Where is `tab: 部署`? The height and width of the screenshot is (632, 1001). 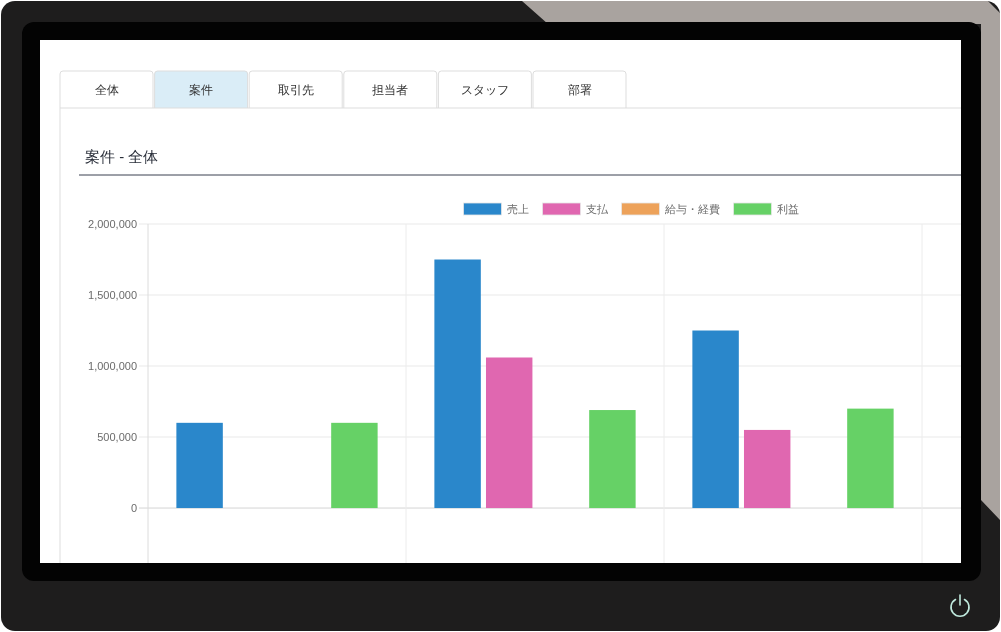 tab: 部署 is located at coordinates (579, 89).